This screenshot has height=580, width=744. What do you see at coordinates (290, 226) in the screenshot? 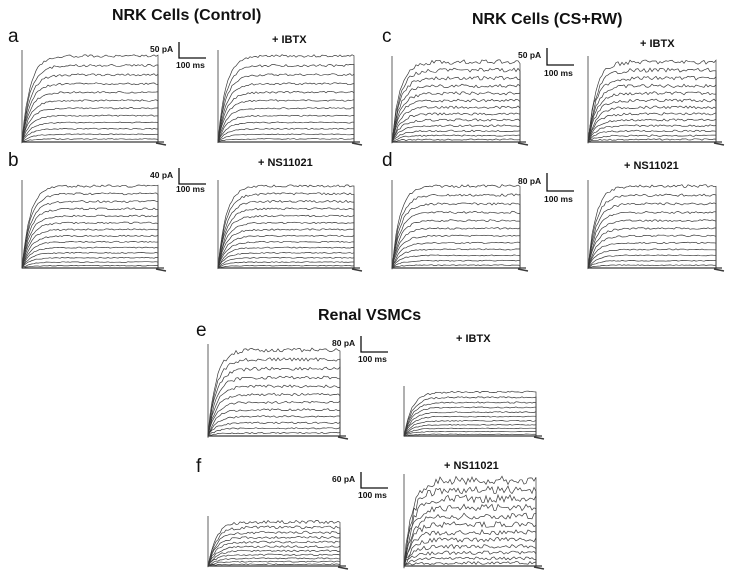
I see `trace-b-ns11021` at bounding box center [290, 226].